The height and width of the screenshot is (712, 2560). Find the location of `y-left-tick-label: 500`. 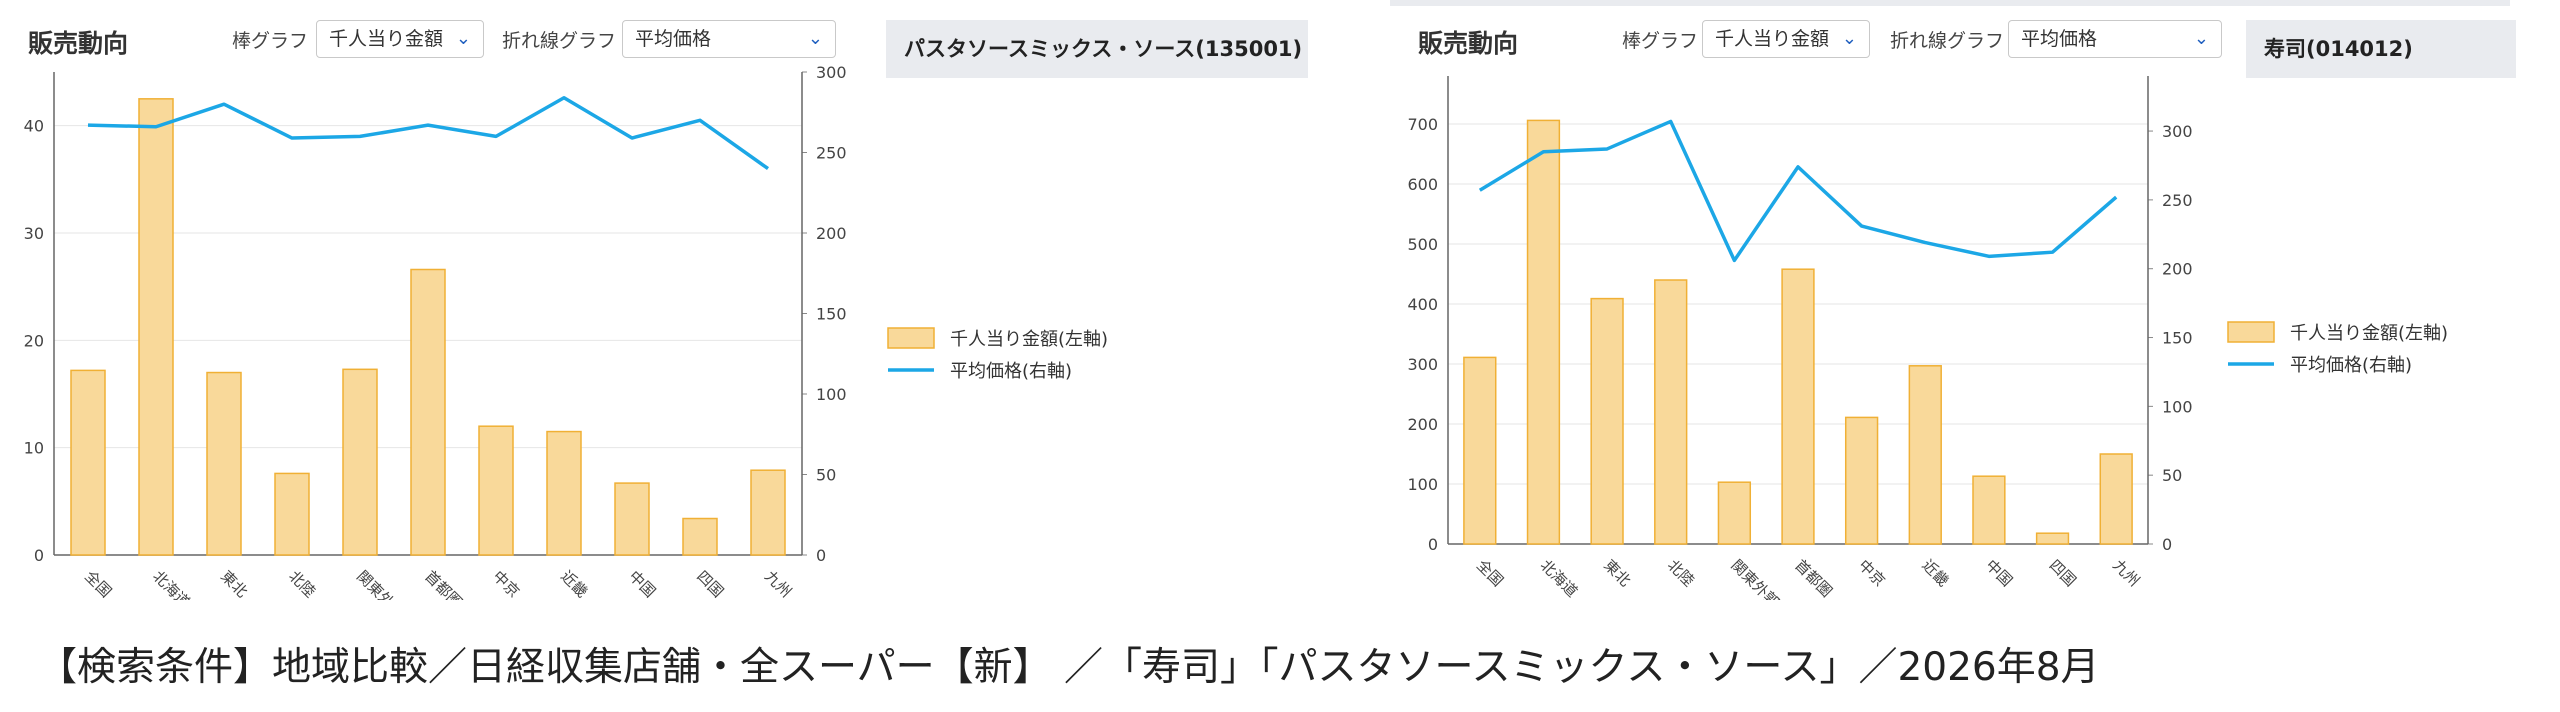

y-left-tick-label: 500 is located at coordinates (1422, 244).